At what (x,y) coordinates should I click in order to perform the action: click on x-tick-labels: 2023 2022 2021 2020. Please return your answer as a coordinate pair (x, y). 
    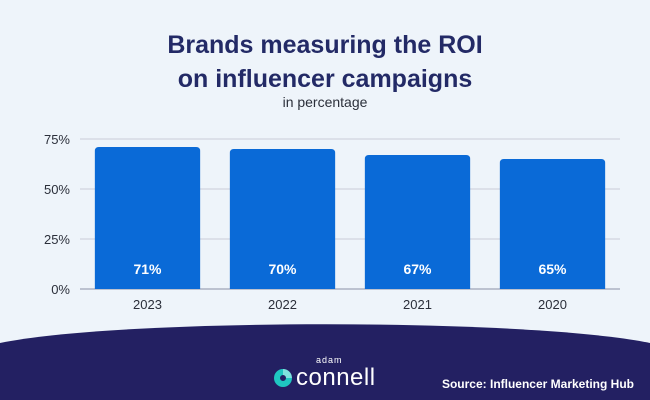
    Looking at the image, I should click on (350, 304).